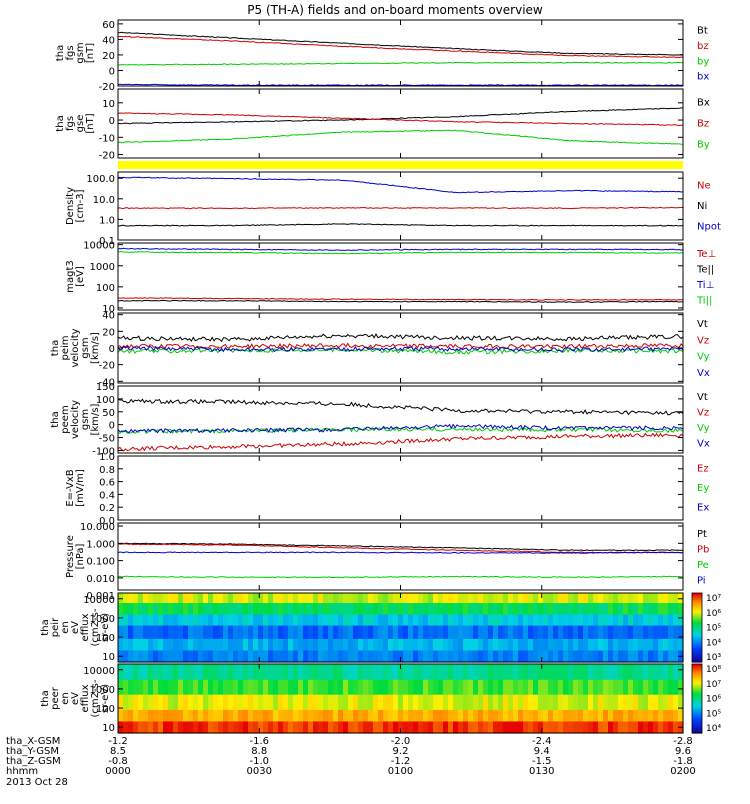 This screenshot has width=750, height=804. Describe the element at coordinates (100, 179) in the screenshot. I see `y-tick-label: 100.0` at that location.